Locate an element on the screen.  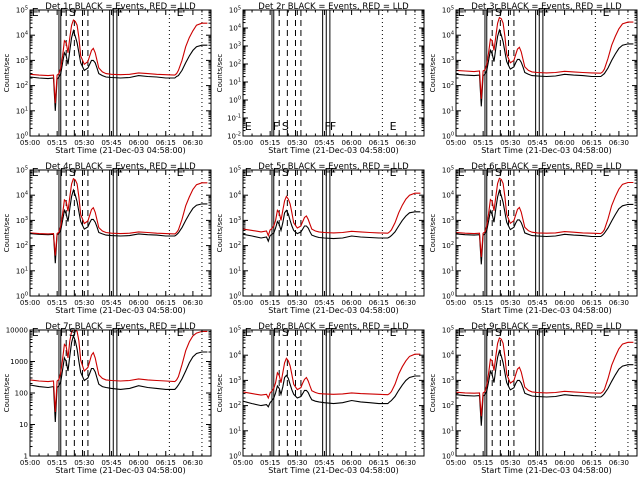
chart-title: Det 5r BLACK = Events, RED = LLD is located at coordinates (333, 167).